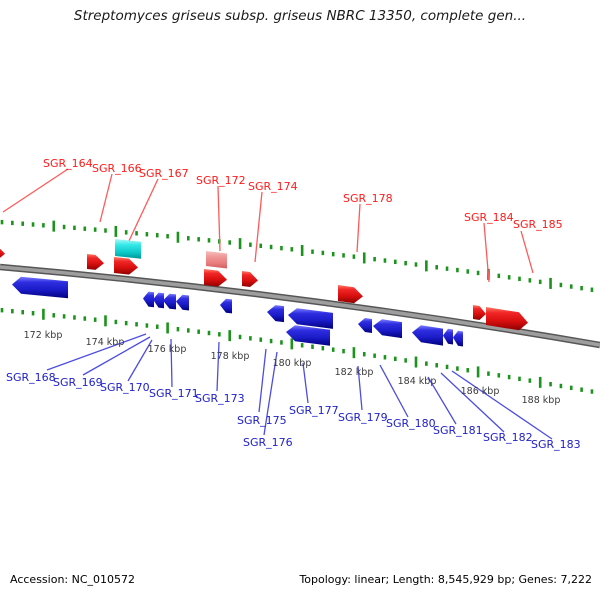 Image resolution: width=600 pixels, height=600 pixels. I want to click on gene-arrow-SGR_179-gene, so click(365, 325).